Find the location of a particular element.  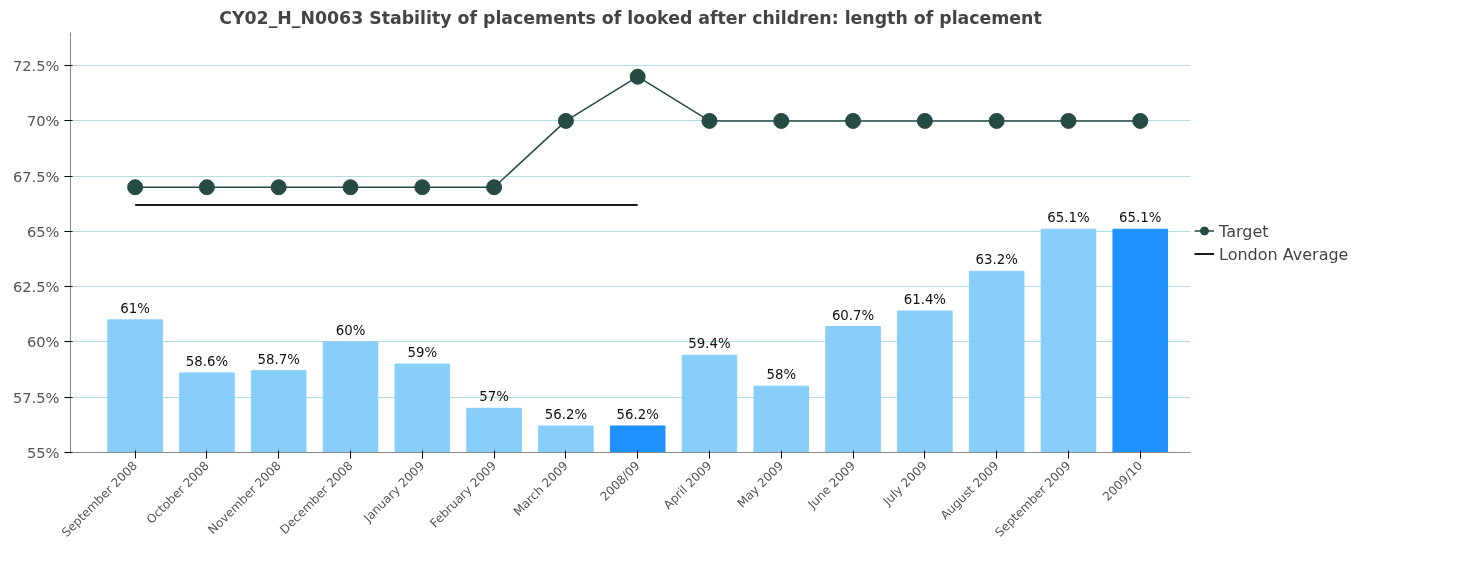

data-label: 58.7% is located at coordinates (278, 359).